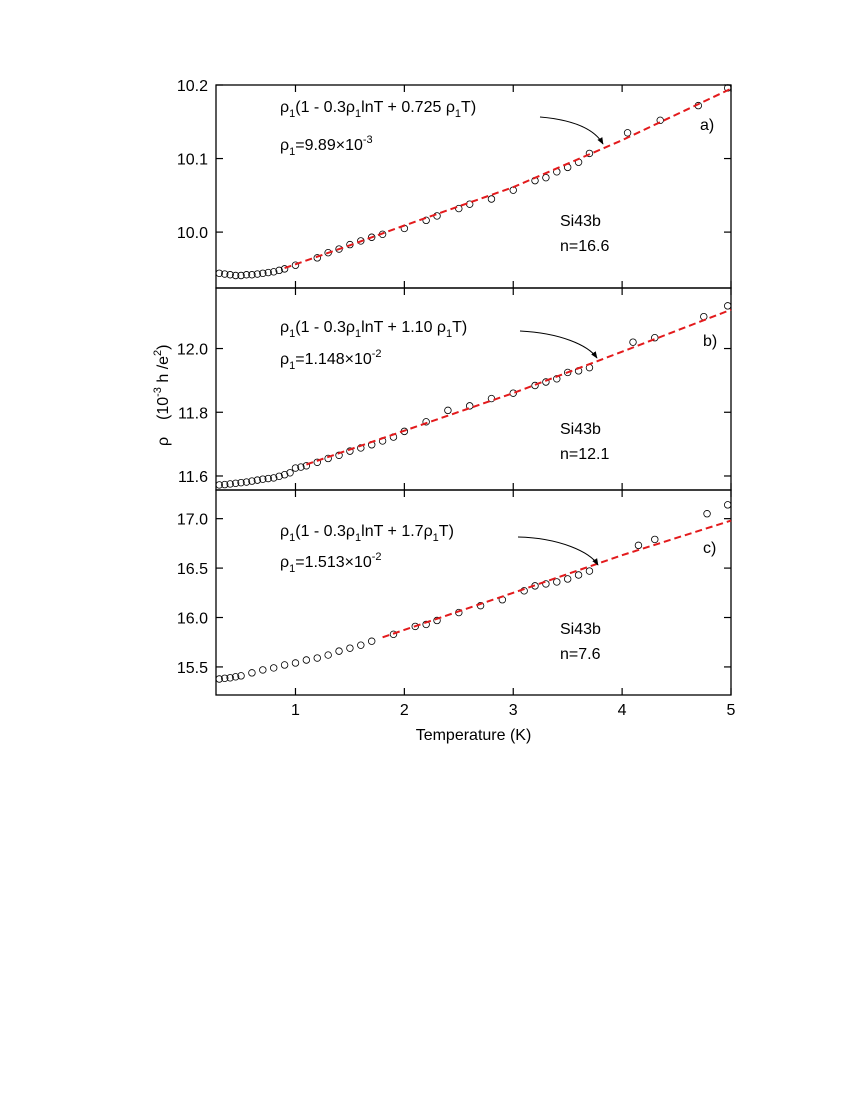  I want to click on x-tick-label: 3, so click(513, 710).